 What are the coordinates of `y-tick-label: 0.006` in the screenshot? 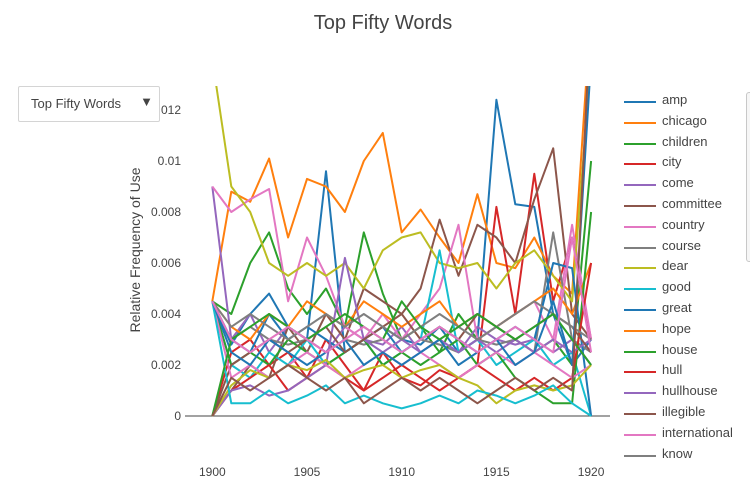 It's located at (166, 263).